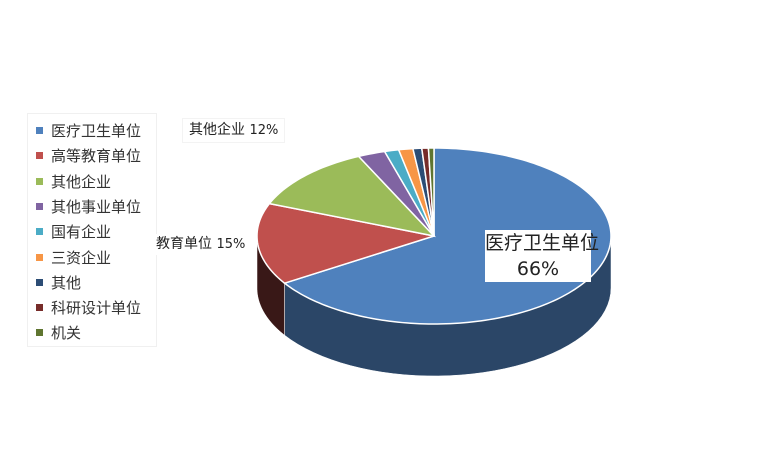  Describe the element at coordinates (96, 308) in the screenshot. I see `legend-label: 科研设计单位` at that location.